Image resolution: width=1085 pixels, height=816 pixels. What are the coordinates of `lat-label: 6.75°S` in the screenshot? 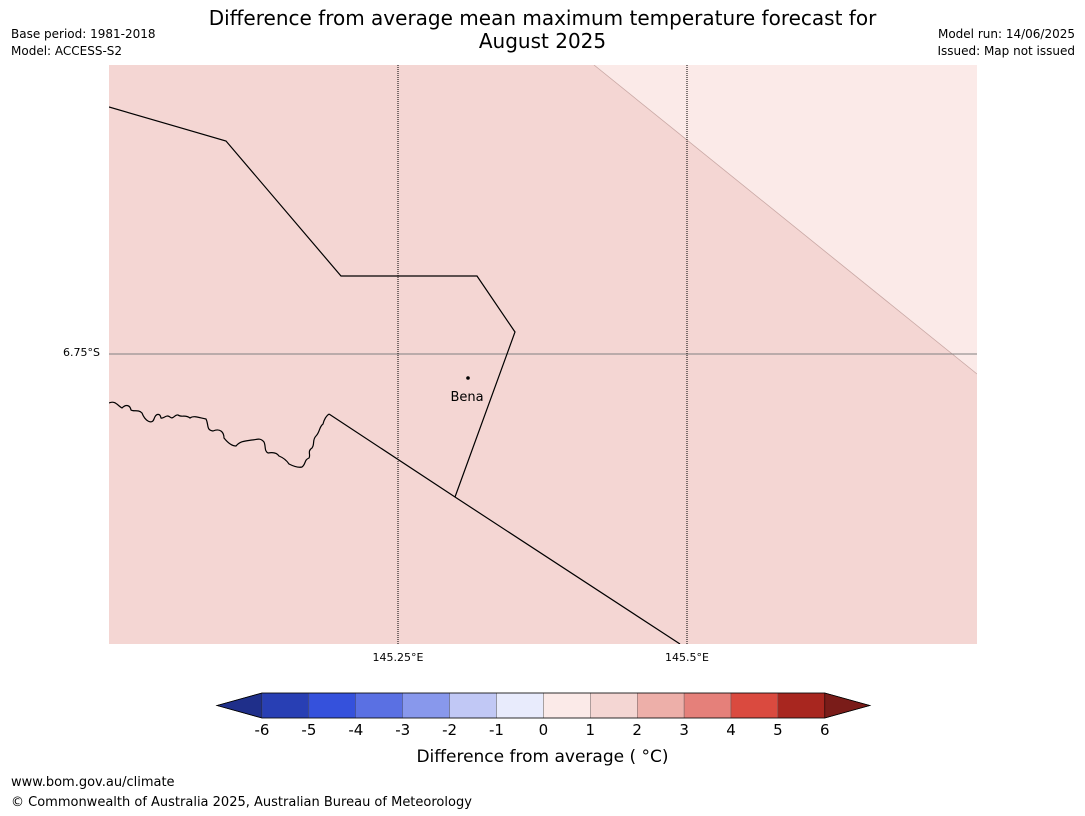 It's located at (81, 352).